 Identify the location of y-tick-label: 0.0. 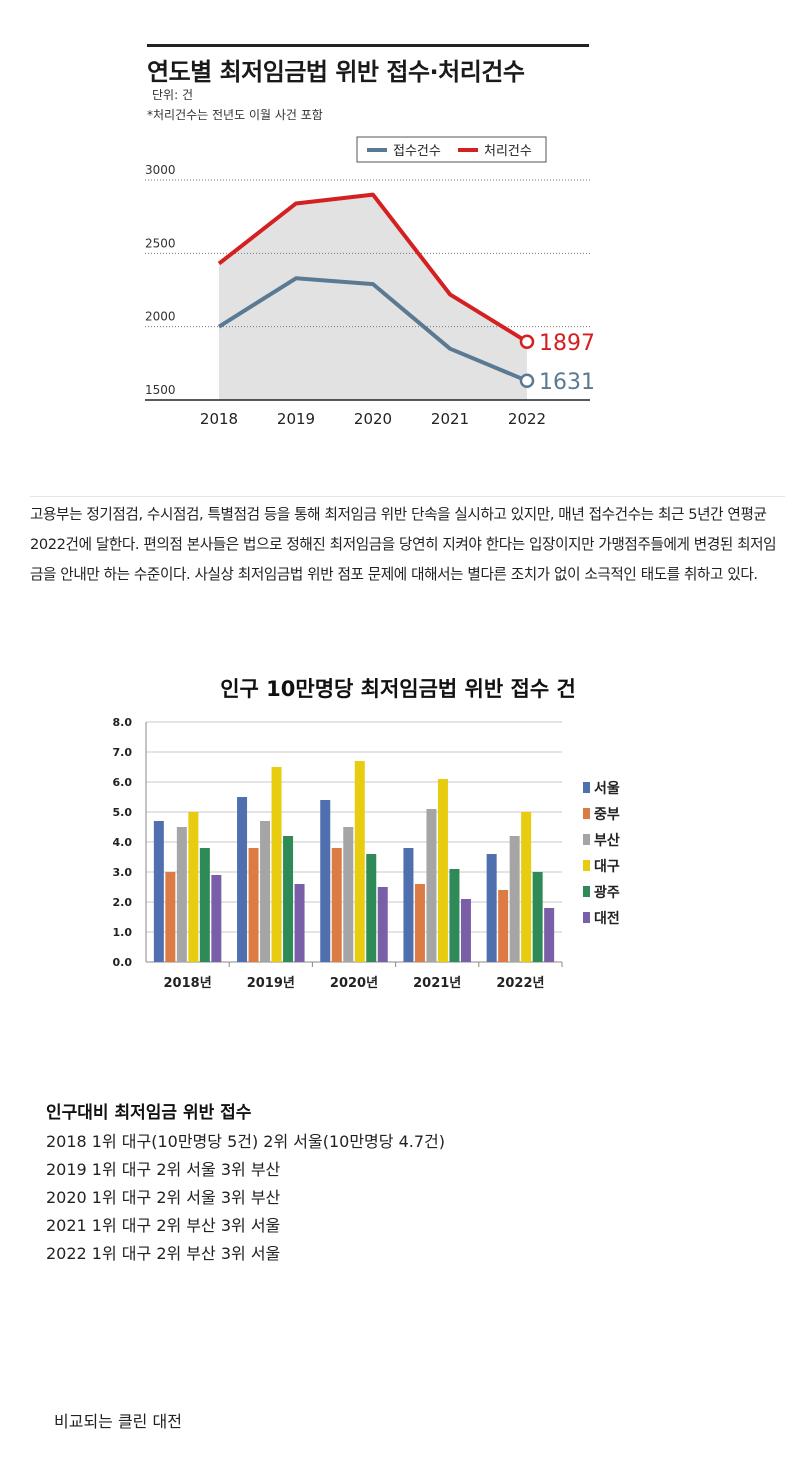
(123, 962).